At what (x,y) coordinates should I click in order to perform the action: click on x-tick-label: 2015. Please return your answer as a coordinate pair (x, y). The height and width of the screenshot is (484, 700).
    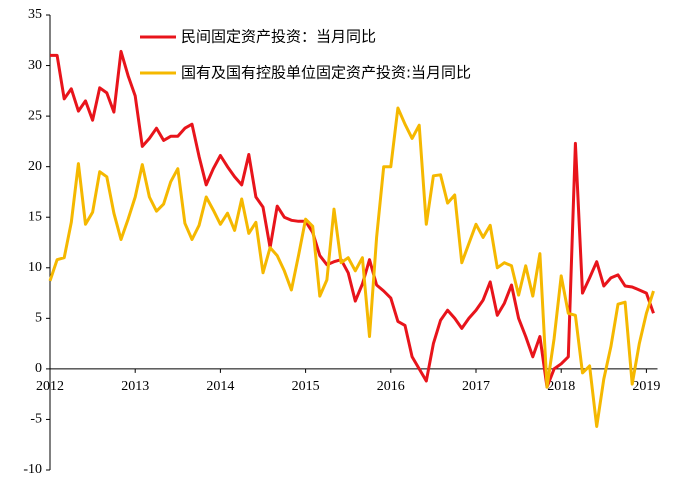
    Looking at the image, I should click on (306, 386).